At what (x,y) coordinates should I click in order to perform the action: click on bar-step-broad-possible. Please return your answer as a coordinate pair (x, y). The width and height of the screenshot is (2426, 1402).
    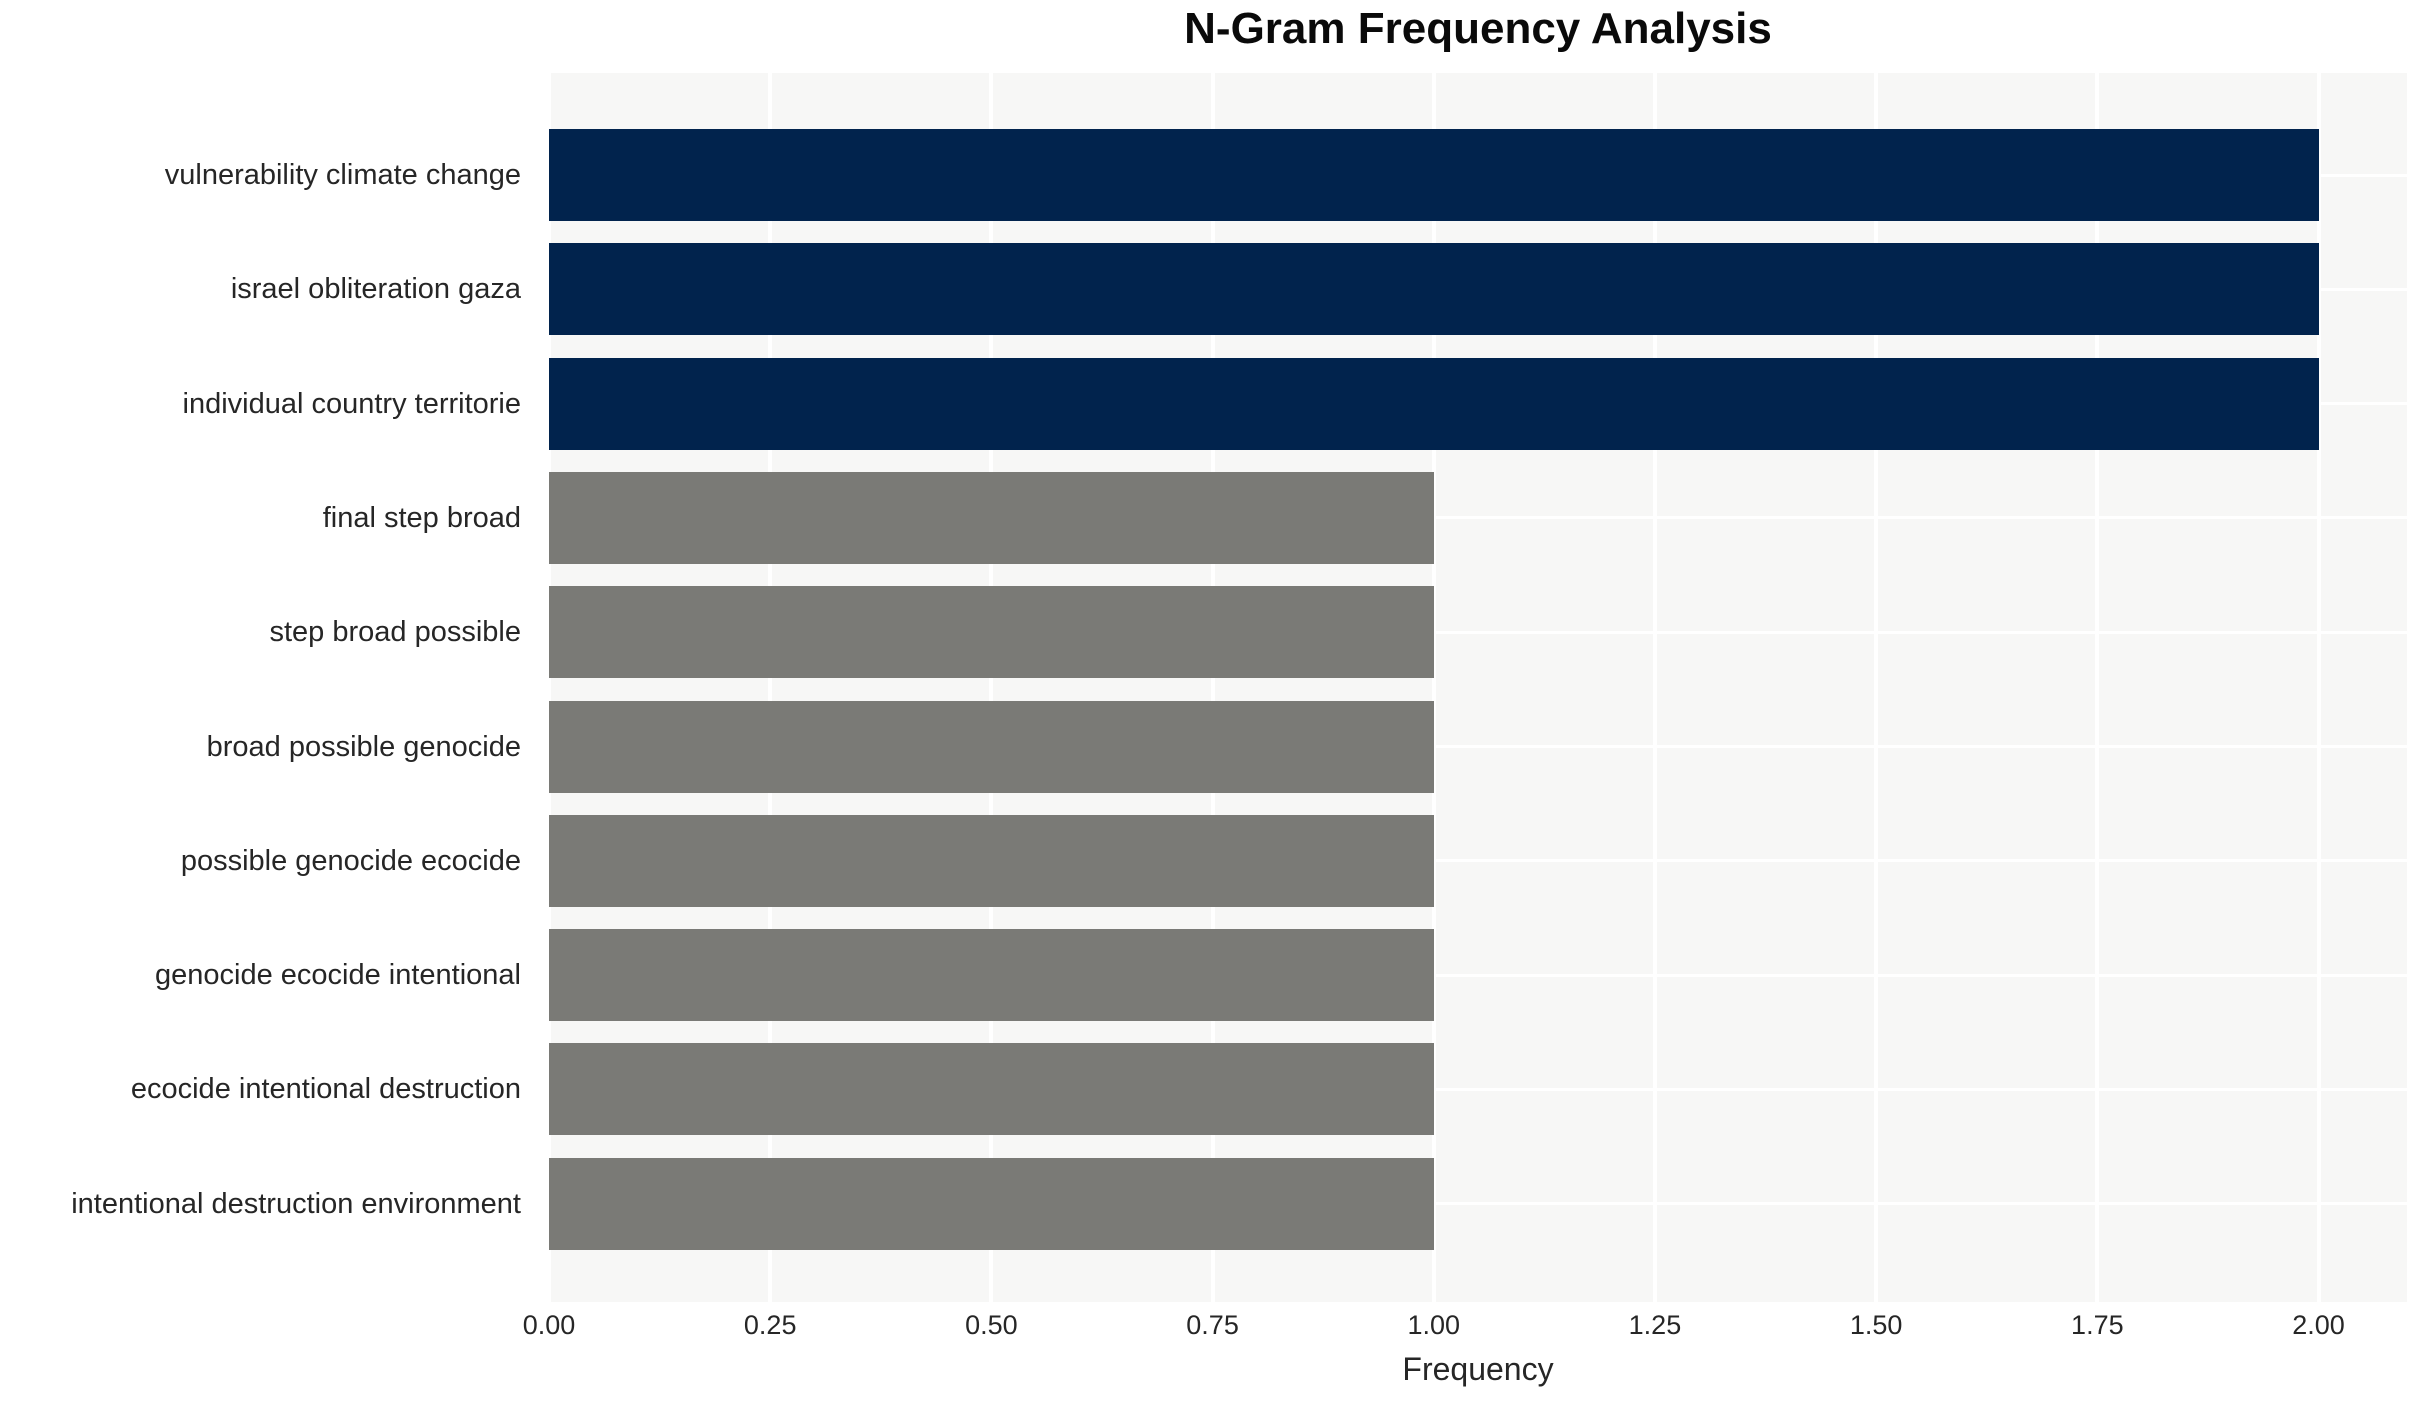
    Looking at the image, I should click on (991, 632).